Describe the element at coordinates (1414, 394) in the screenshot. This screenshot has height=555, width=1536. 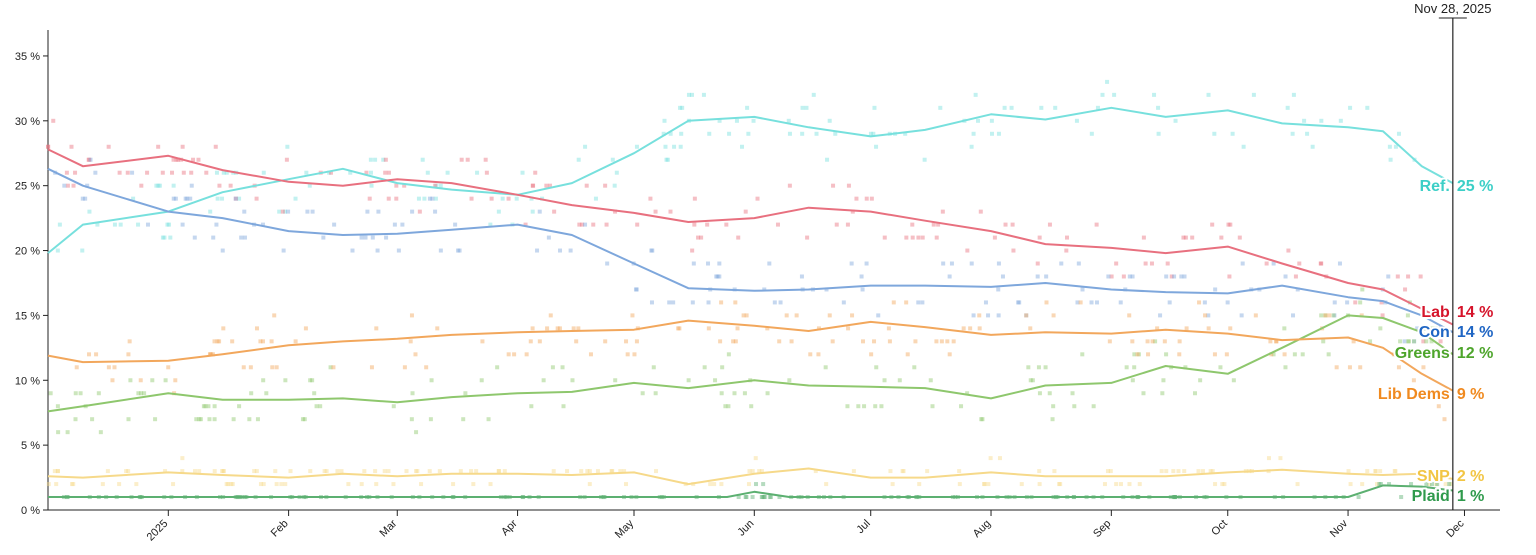
I see `party-name-halo: Lib Dems` at that location.